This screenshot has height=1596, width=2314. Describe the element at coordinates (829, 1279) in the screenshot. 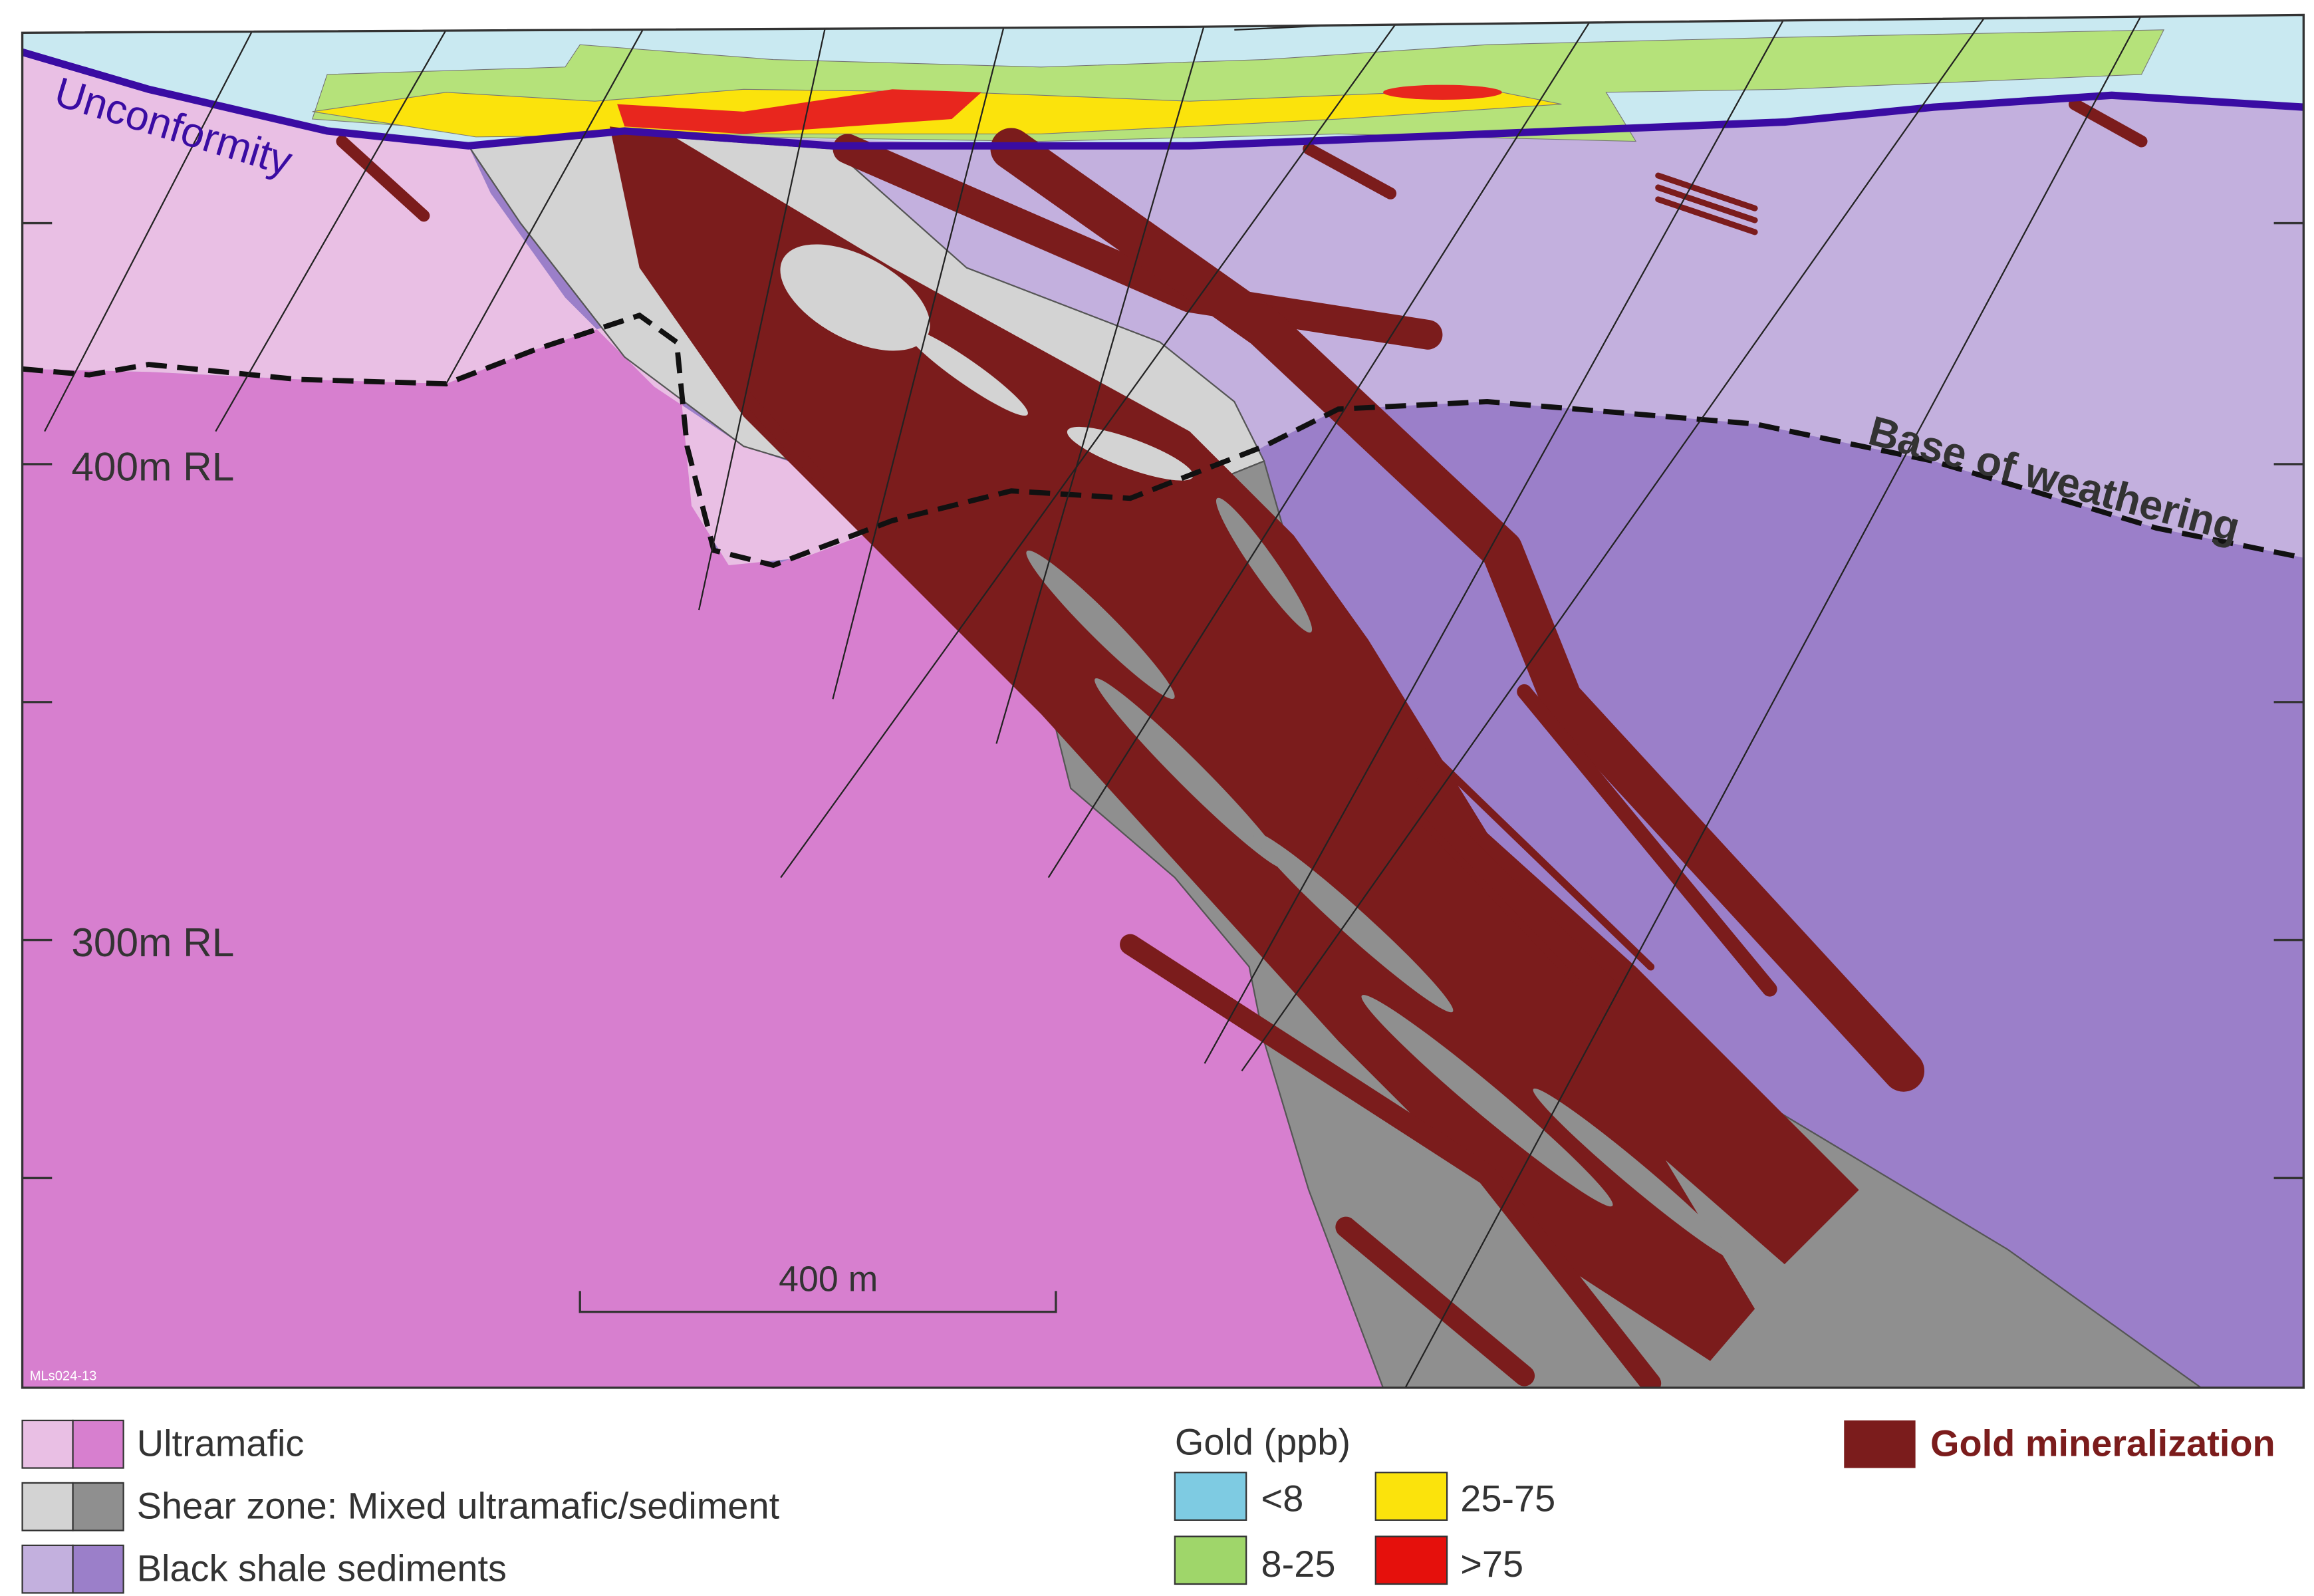

I see `scale-label: 400 m` at that location.